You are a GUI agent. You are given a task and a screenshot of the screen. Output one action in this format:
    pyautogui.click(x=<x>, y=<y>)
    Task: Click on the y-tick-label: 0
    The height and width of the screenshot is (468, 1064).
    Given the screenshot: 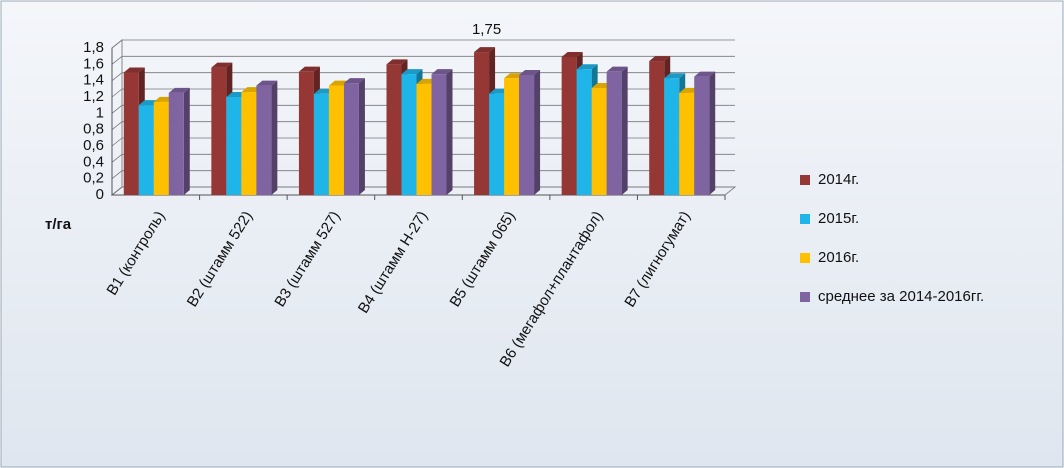 What is the action you would take?
    pyautogui.click(x=100, y=194)
    